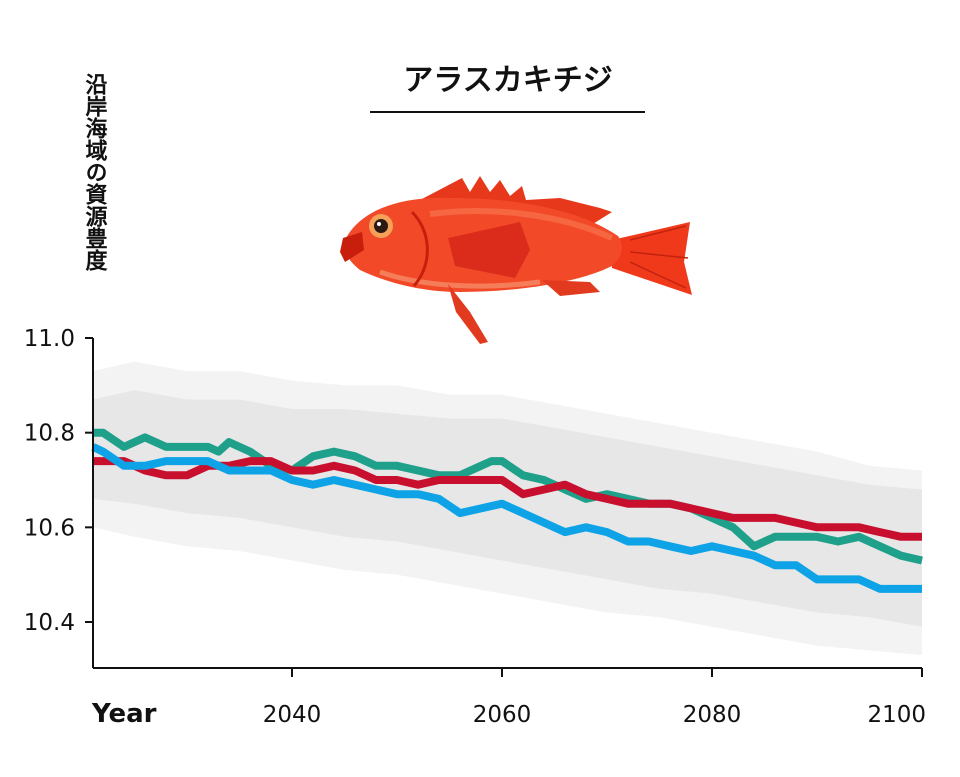 The image size is (960, 777). I want to click on x-axis-label: Year, so click(124, 714).